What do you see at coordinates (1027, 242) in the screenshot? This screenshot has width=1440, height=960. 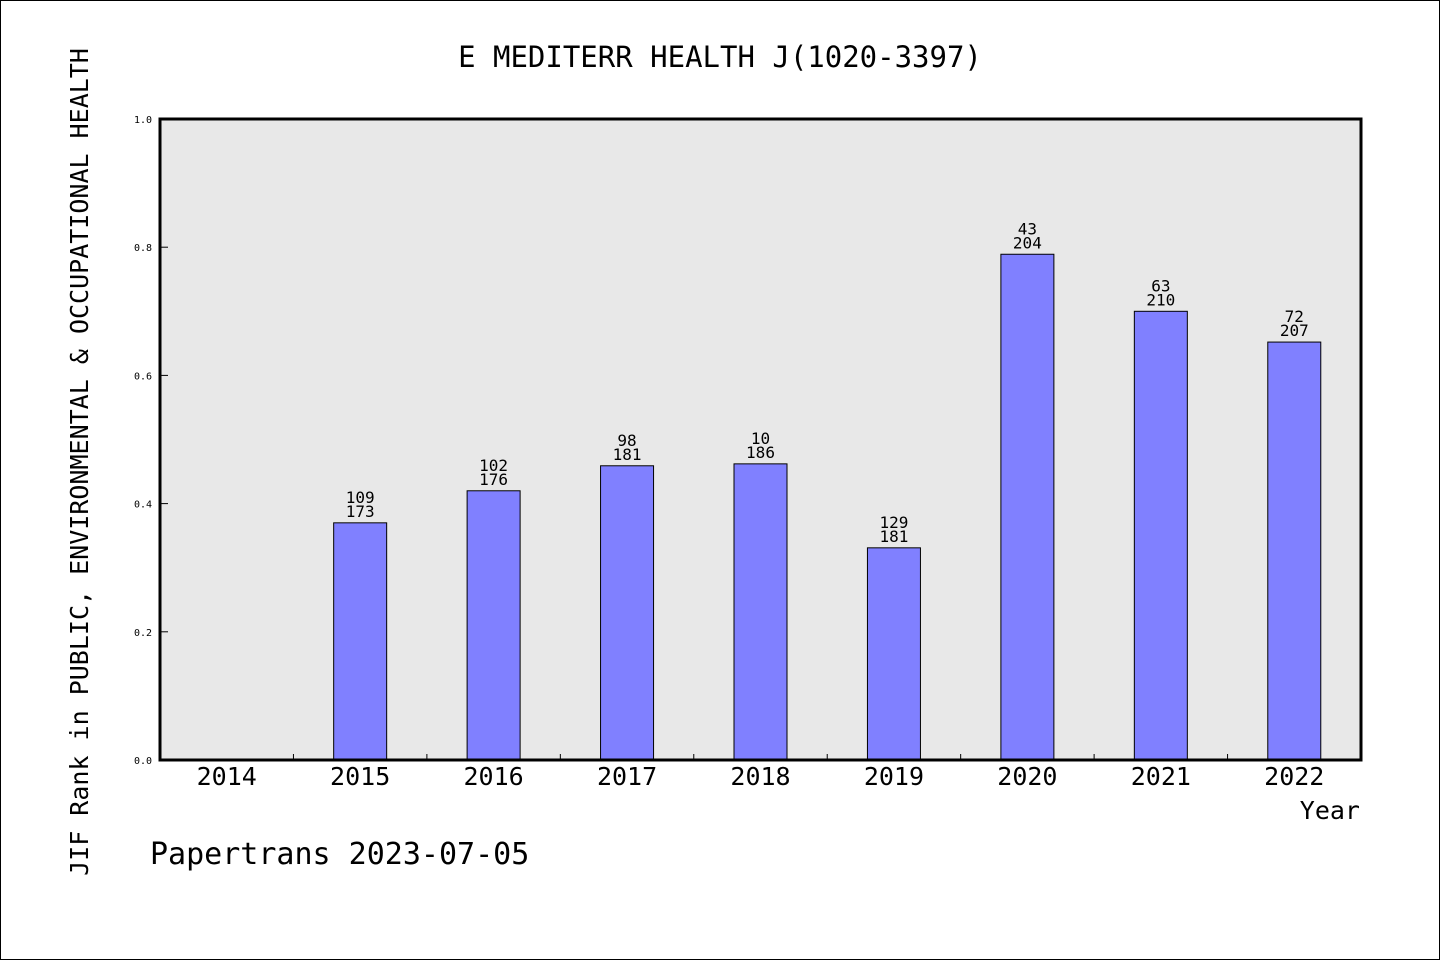 I see `bar-total-label: 204` at bounding box center [1027, 242].